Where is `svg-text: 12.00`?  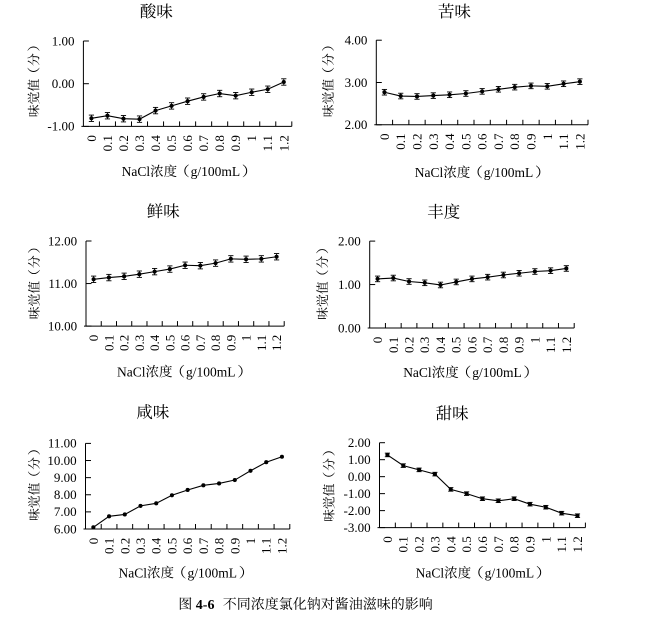
svg-text: 12.00 is located at coordinates (62, 240).